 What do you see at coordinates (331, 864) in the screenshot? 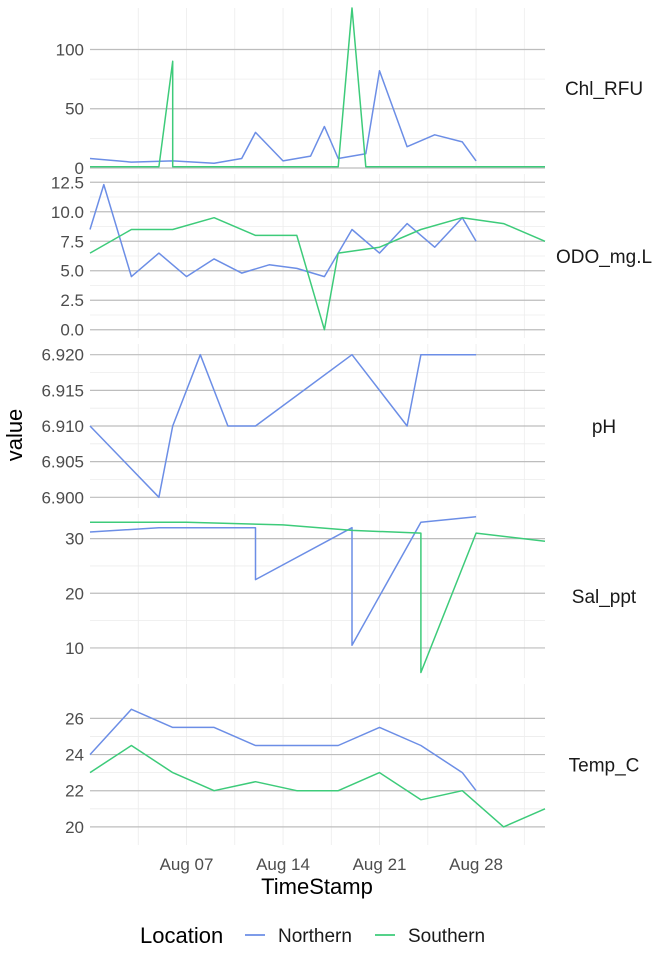
I see `x-axis: Aug 07 Aug 14 Aug 21 Aug 28` at bounding box center [331, 864].